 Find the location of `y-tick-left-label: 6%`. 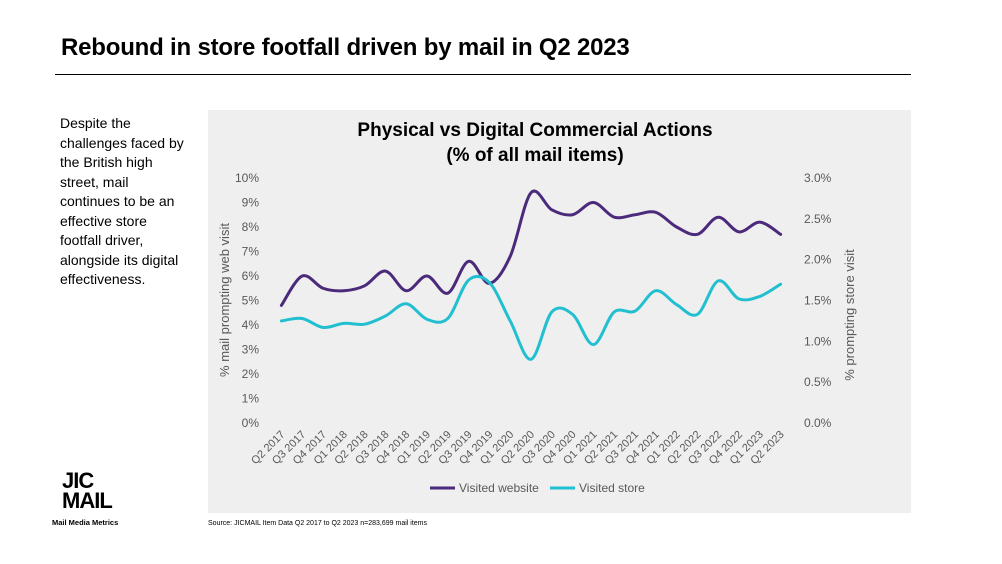

y-tick-left-label: 6% is located at coordinates (251, 276).